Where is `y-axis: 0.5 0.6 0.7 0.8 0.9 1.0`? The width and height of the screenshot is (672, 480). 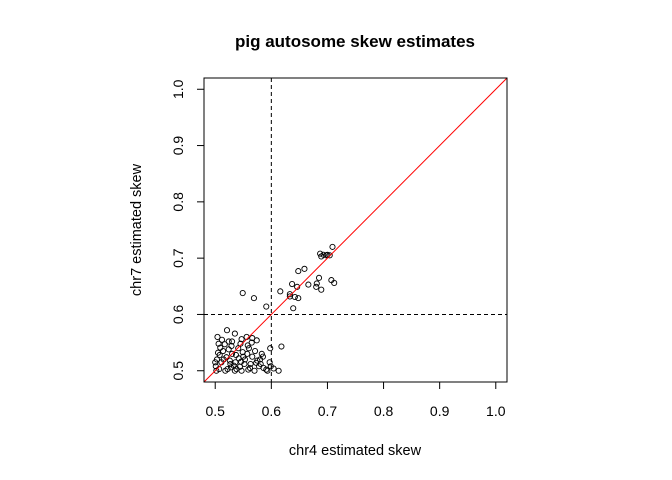 y-axis: 0.5 0.6 0.7 0.8 0.9 1.0 is located at coordinates (187, 229).